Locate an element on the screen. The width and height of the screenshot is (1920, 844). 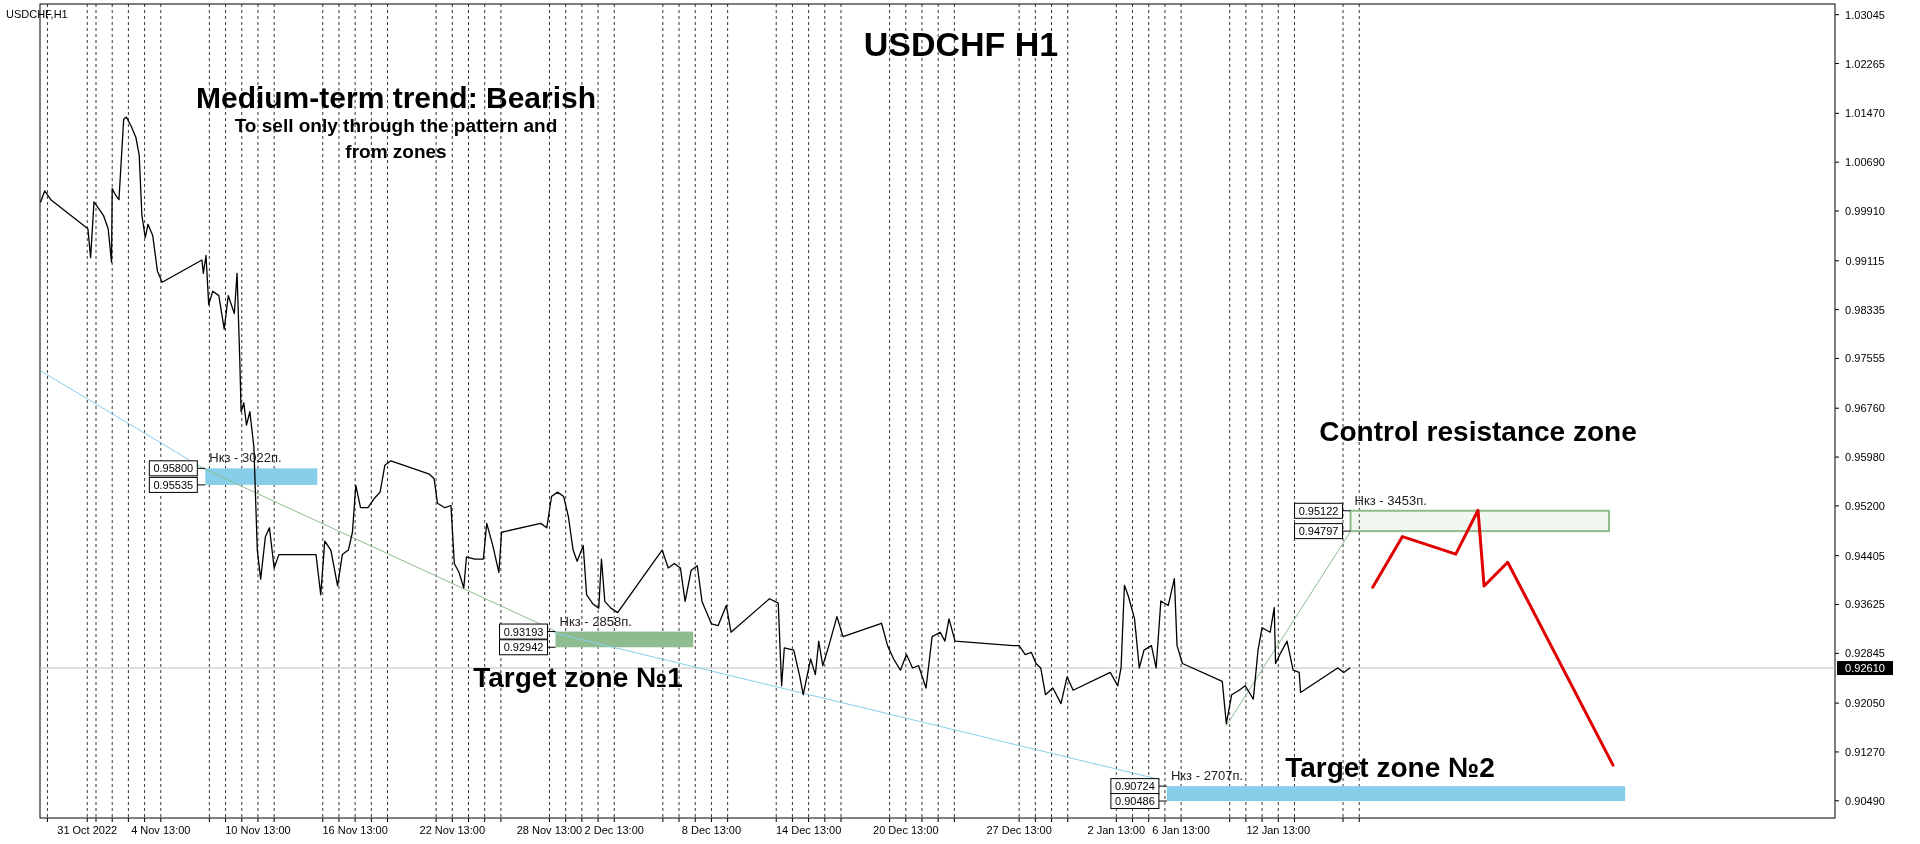
x-tick-label: 8 Dec 13:00 is located at coordinates (711, 830).